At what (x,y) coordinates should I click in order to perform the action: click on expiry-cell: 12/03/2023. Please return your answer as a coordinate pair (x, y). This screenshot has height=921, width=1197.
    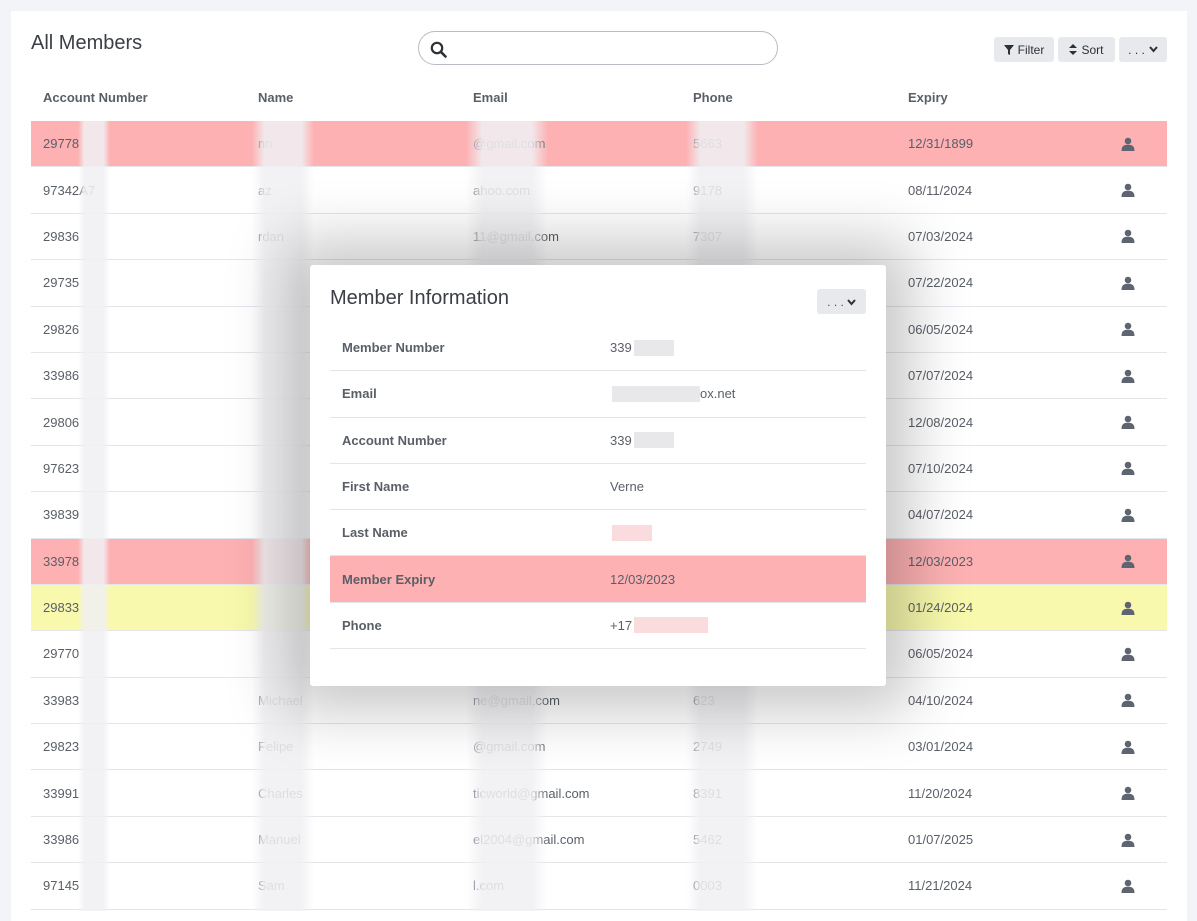
    Looking at the image, I should click on (941, 561).